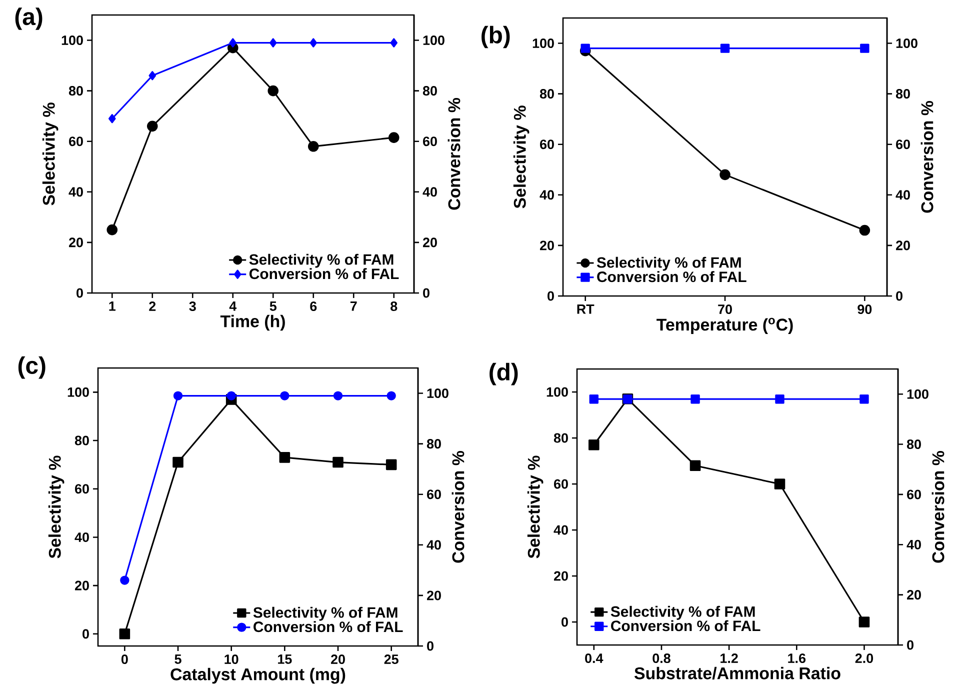  What do you see at coordinates (28, 19) in the screenshot?
I see `chart-title: (a)` at bounding box center [28, 19].